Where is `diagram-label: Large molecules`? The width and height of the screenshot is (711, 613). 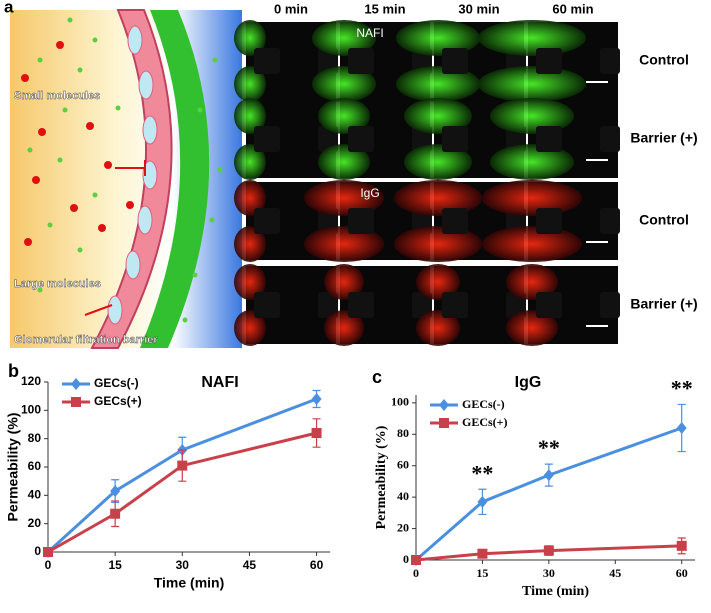
diagram-label: Large molecules is located at coordinates (57, 284).